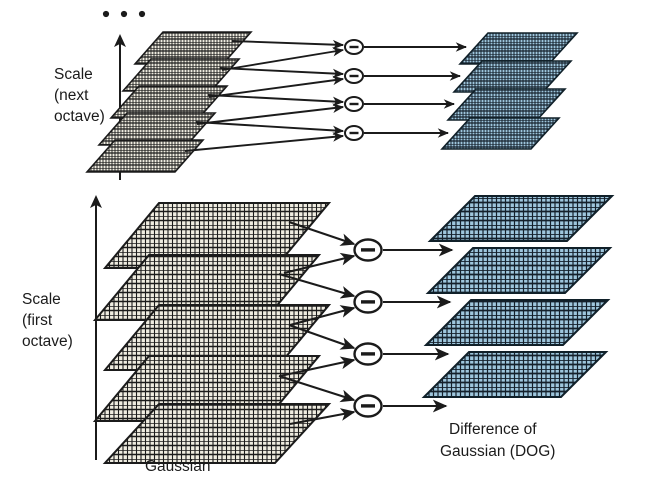 Image resolution: width=660 pixels, height=483 pixels. I want to click on dog-caption-line-1: Difference of, so click(493, 429).